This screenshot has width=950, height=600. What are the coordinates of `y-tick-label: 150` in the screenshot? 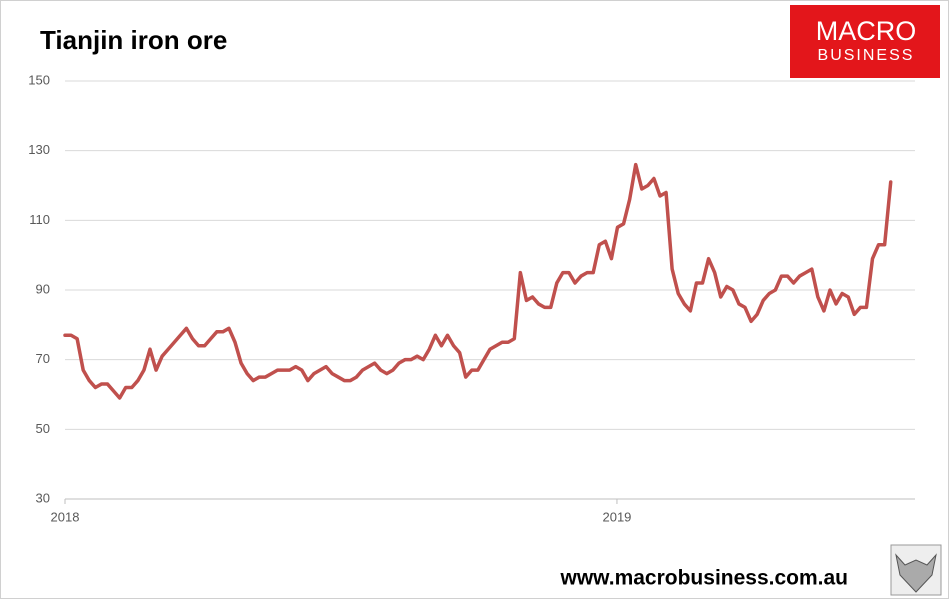 It's located at (39, 79).